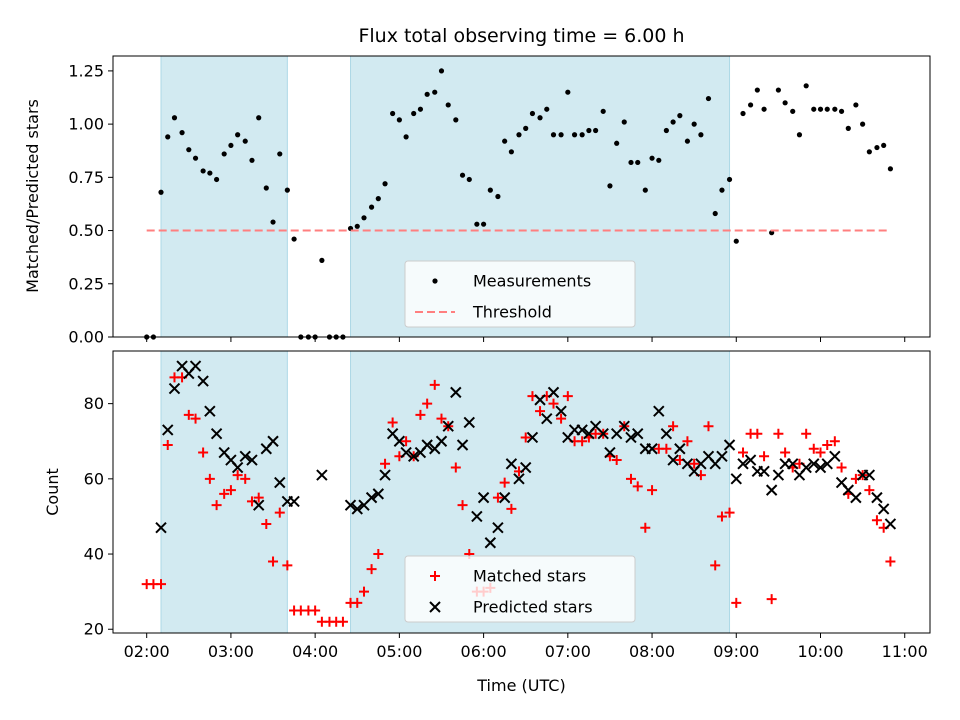  Describe the element at coordinates (94, 554) in the screenshot. I see `bottom-y-tick-label: 40` at that location.